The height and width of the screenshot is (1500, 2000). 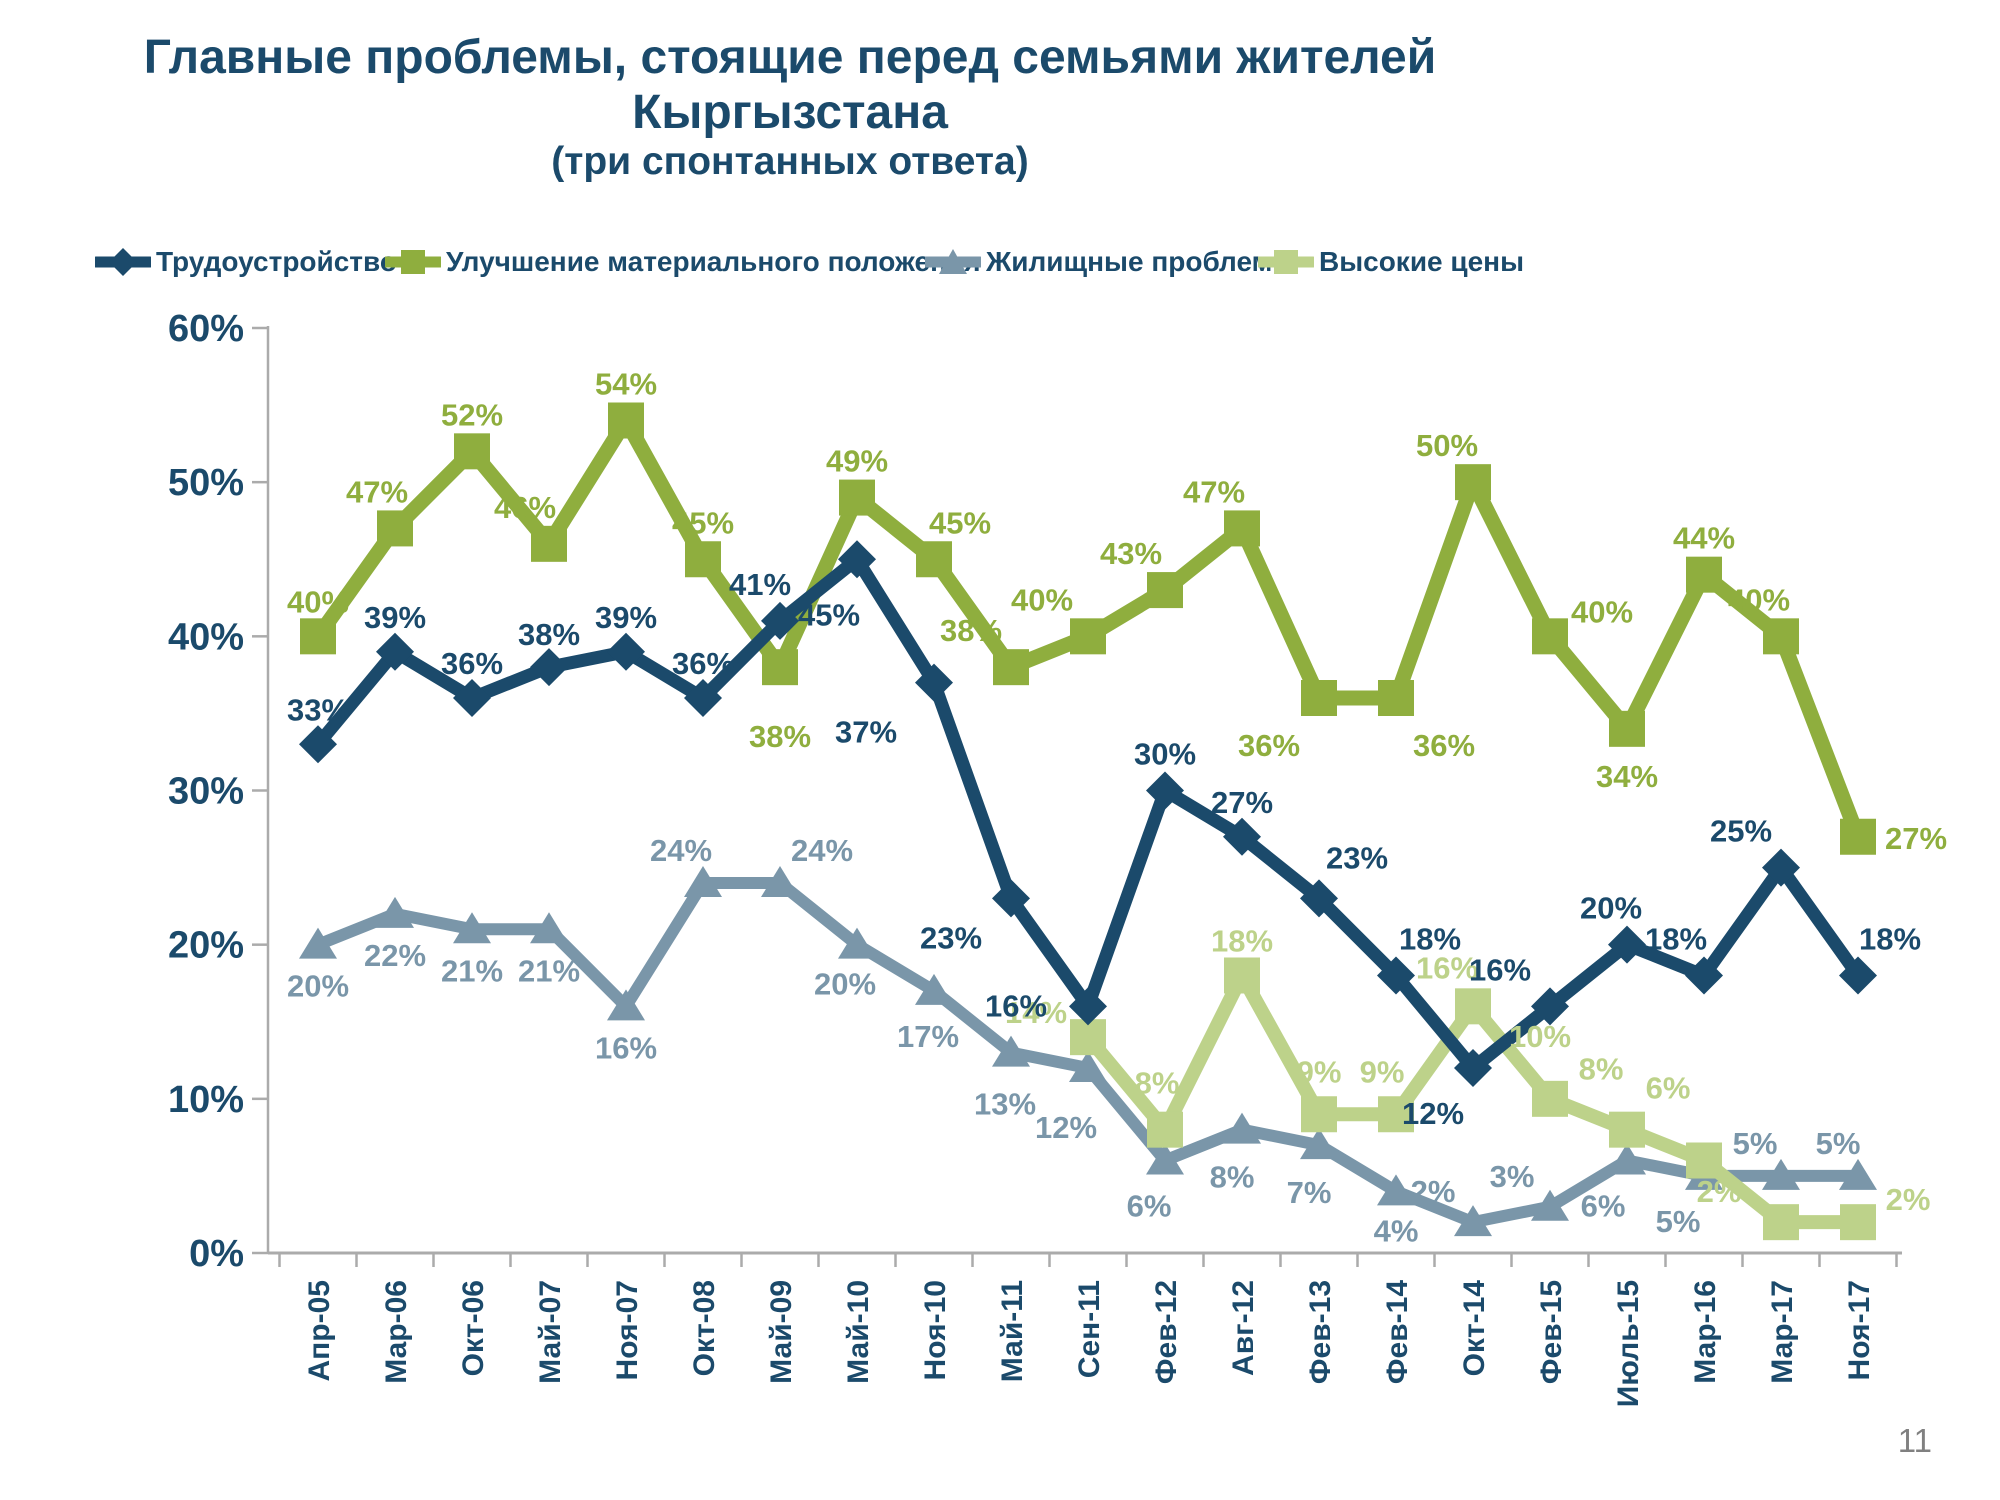 What do you see at coordinates (1551, 1332) in the screenshot?
I see `x-category-label: Фев-15` at bounding box center [1551, 1332].